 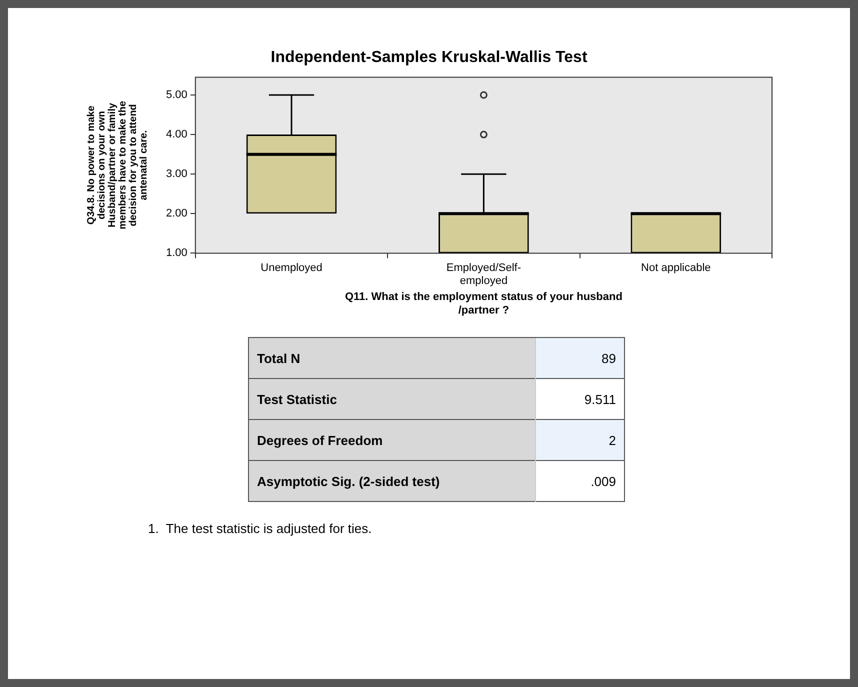 What do you see at coordinates (609, 358) in the screenshot?
I see `text: 89` at bounding box center [609, 358].